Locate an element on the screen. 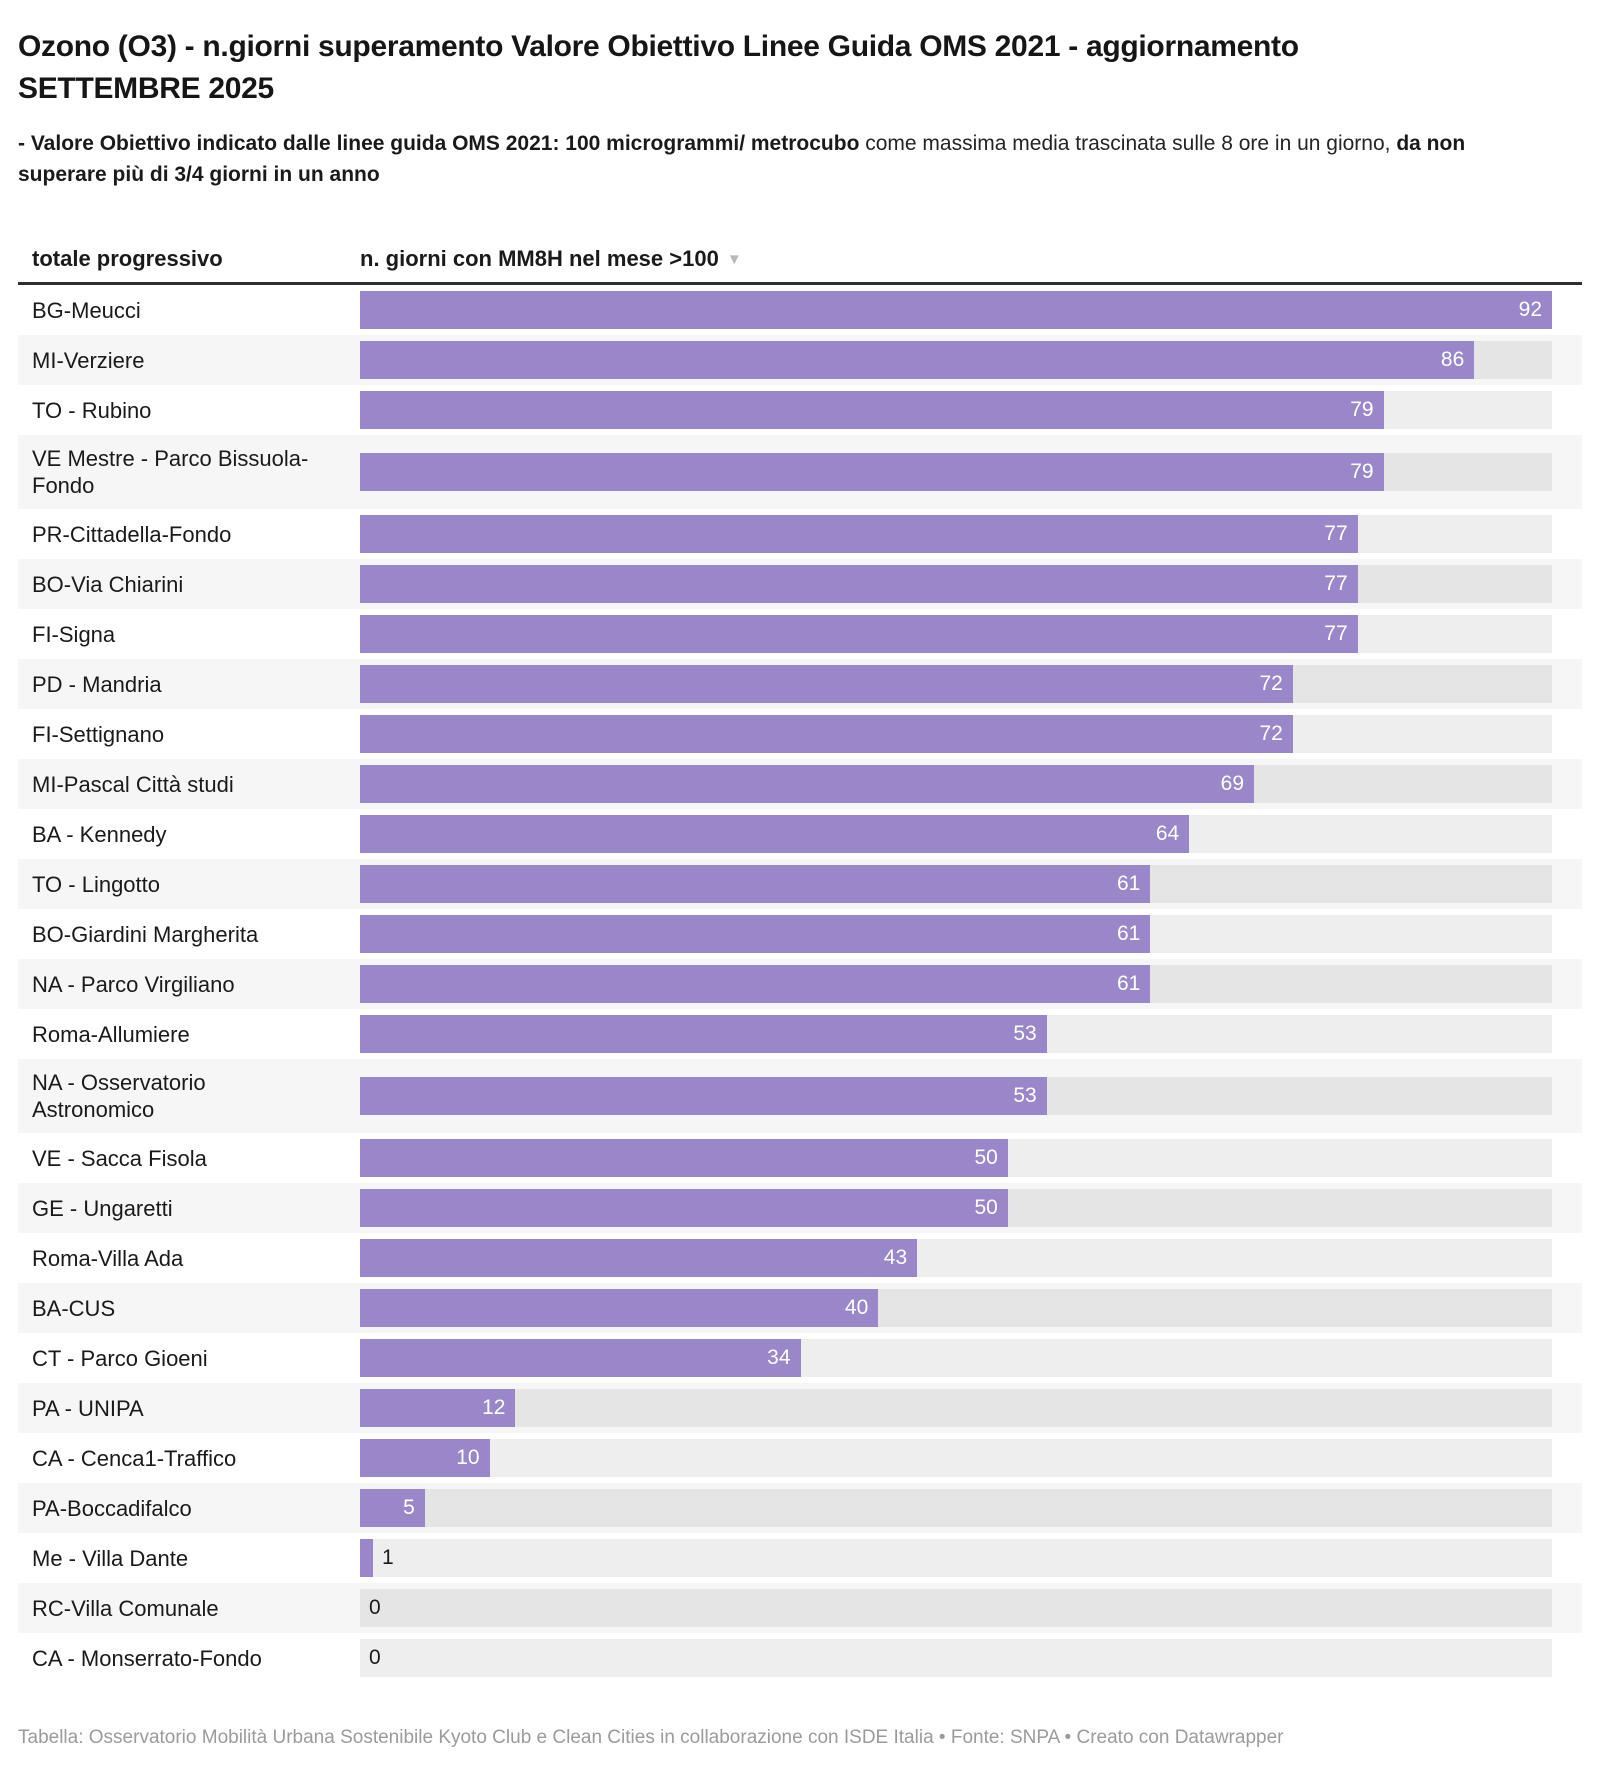 This screenshot has height=1787, width=1600. table-row: NA - Osservatorio Astronomico 53 is located at coordinates (800, 1096).